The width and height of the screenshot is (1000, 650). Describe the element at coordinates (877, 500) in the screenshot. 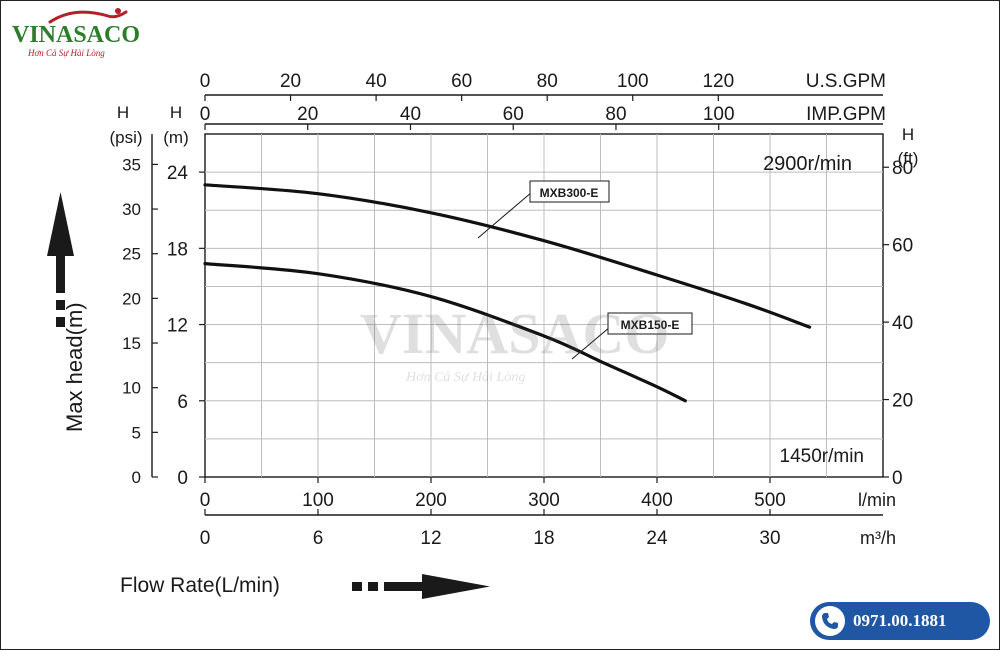

I see `lmin-unit-label: l/min` at that location.